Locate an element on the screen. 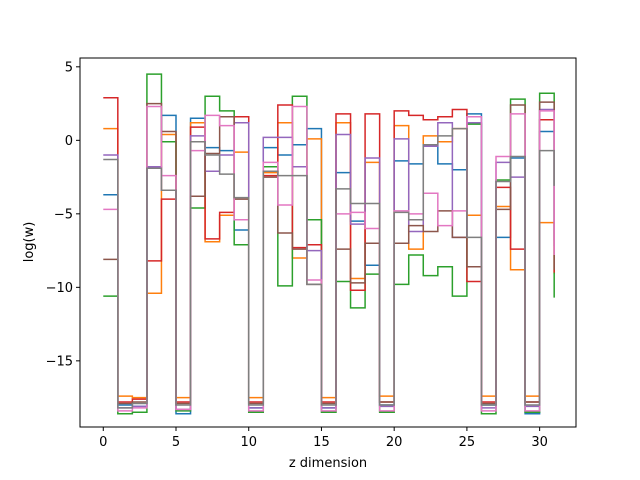  y-tick-label: −5 is located at coordinates (63, 214).